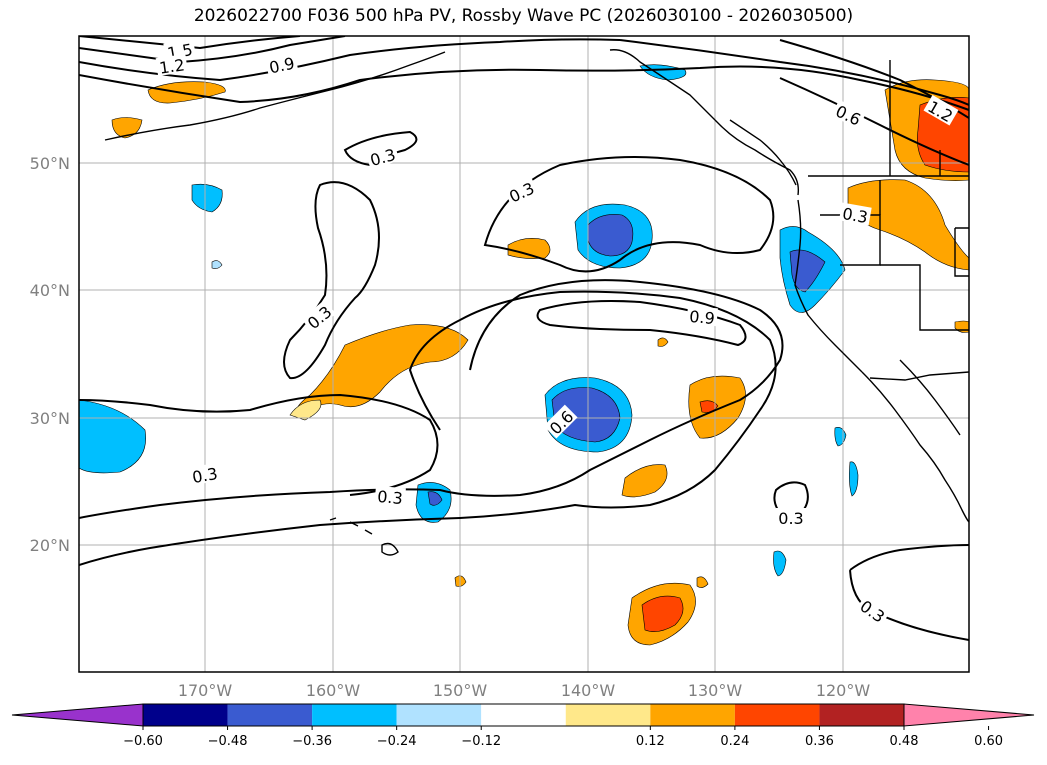 This screenshot has height=765, width=1047. Describe the element at coordinates (704, 122) in the screenshot. I see `alaska-coastline` at that location.